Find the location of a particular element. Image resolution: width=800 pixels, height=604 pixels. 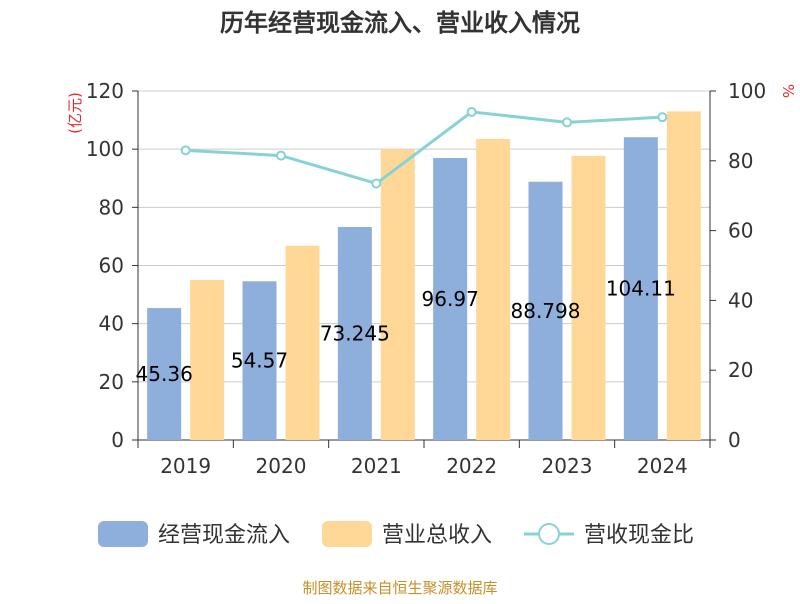

y-right-tick-label: 80 is located at coordinates (740, 161).